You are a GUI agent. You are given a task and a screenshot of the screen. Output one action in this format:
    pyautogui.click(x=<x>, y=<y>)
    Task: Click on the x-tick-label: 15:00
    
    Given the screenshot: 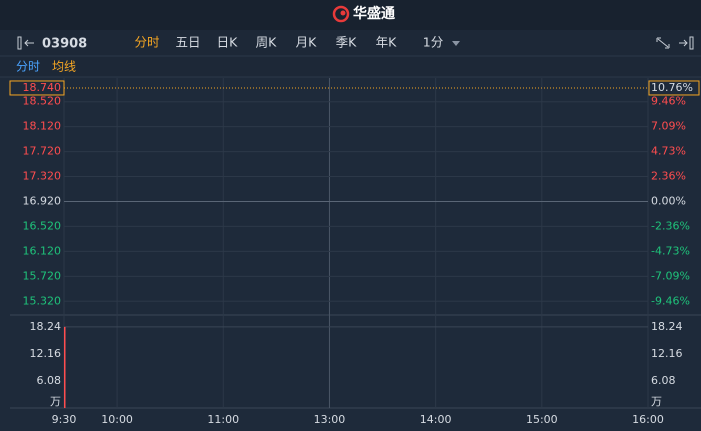 What is the action you would take?
    pyautogui.click(x=542, y=419)
    